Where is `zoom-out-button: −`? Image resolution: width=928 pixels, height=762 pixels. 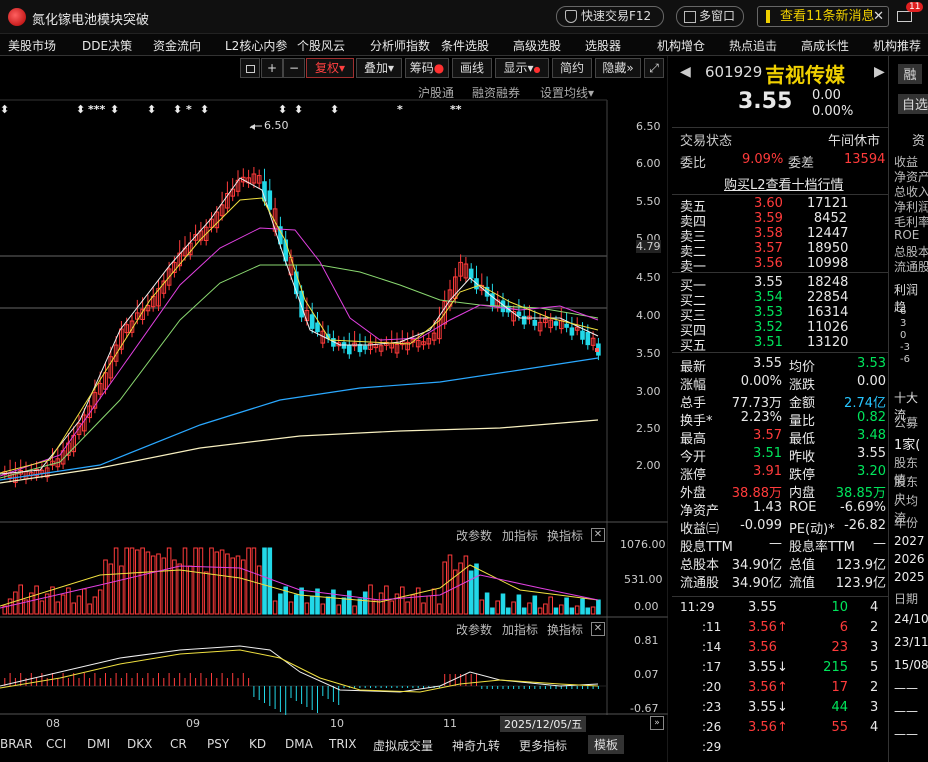
zoom-out-button: − is located at coordinates (294, 68).